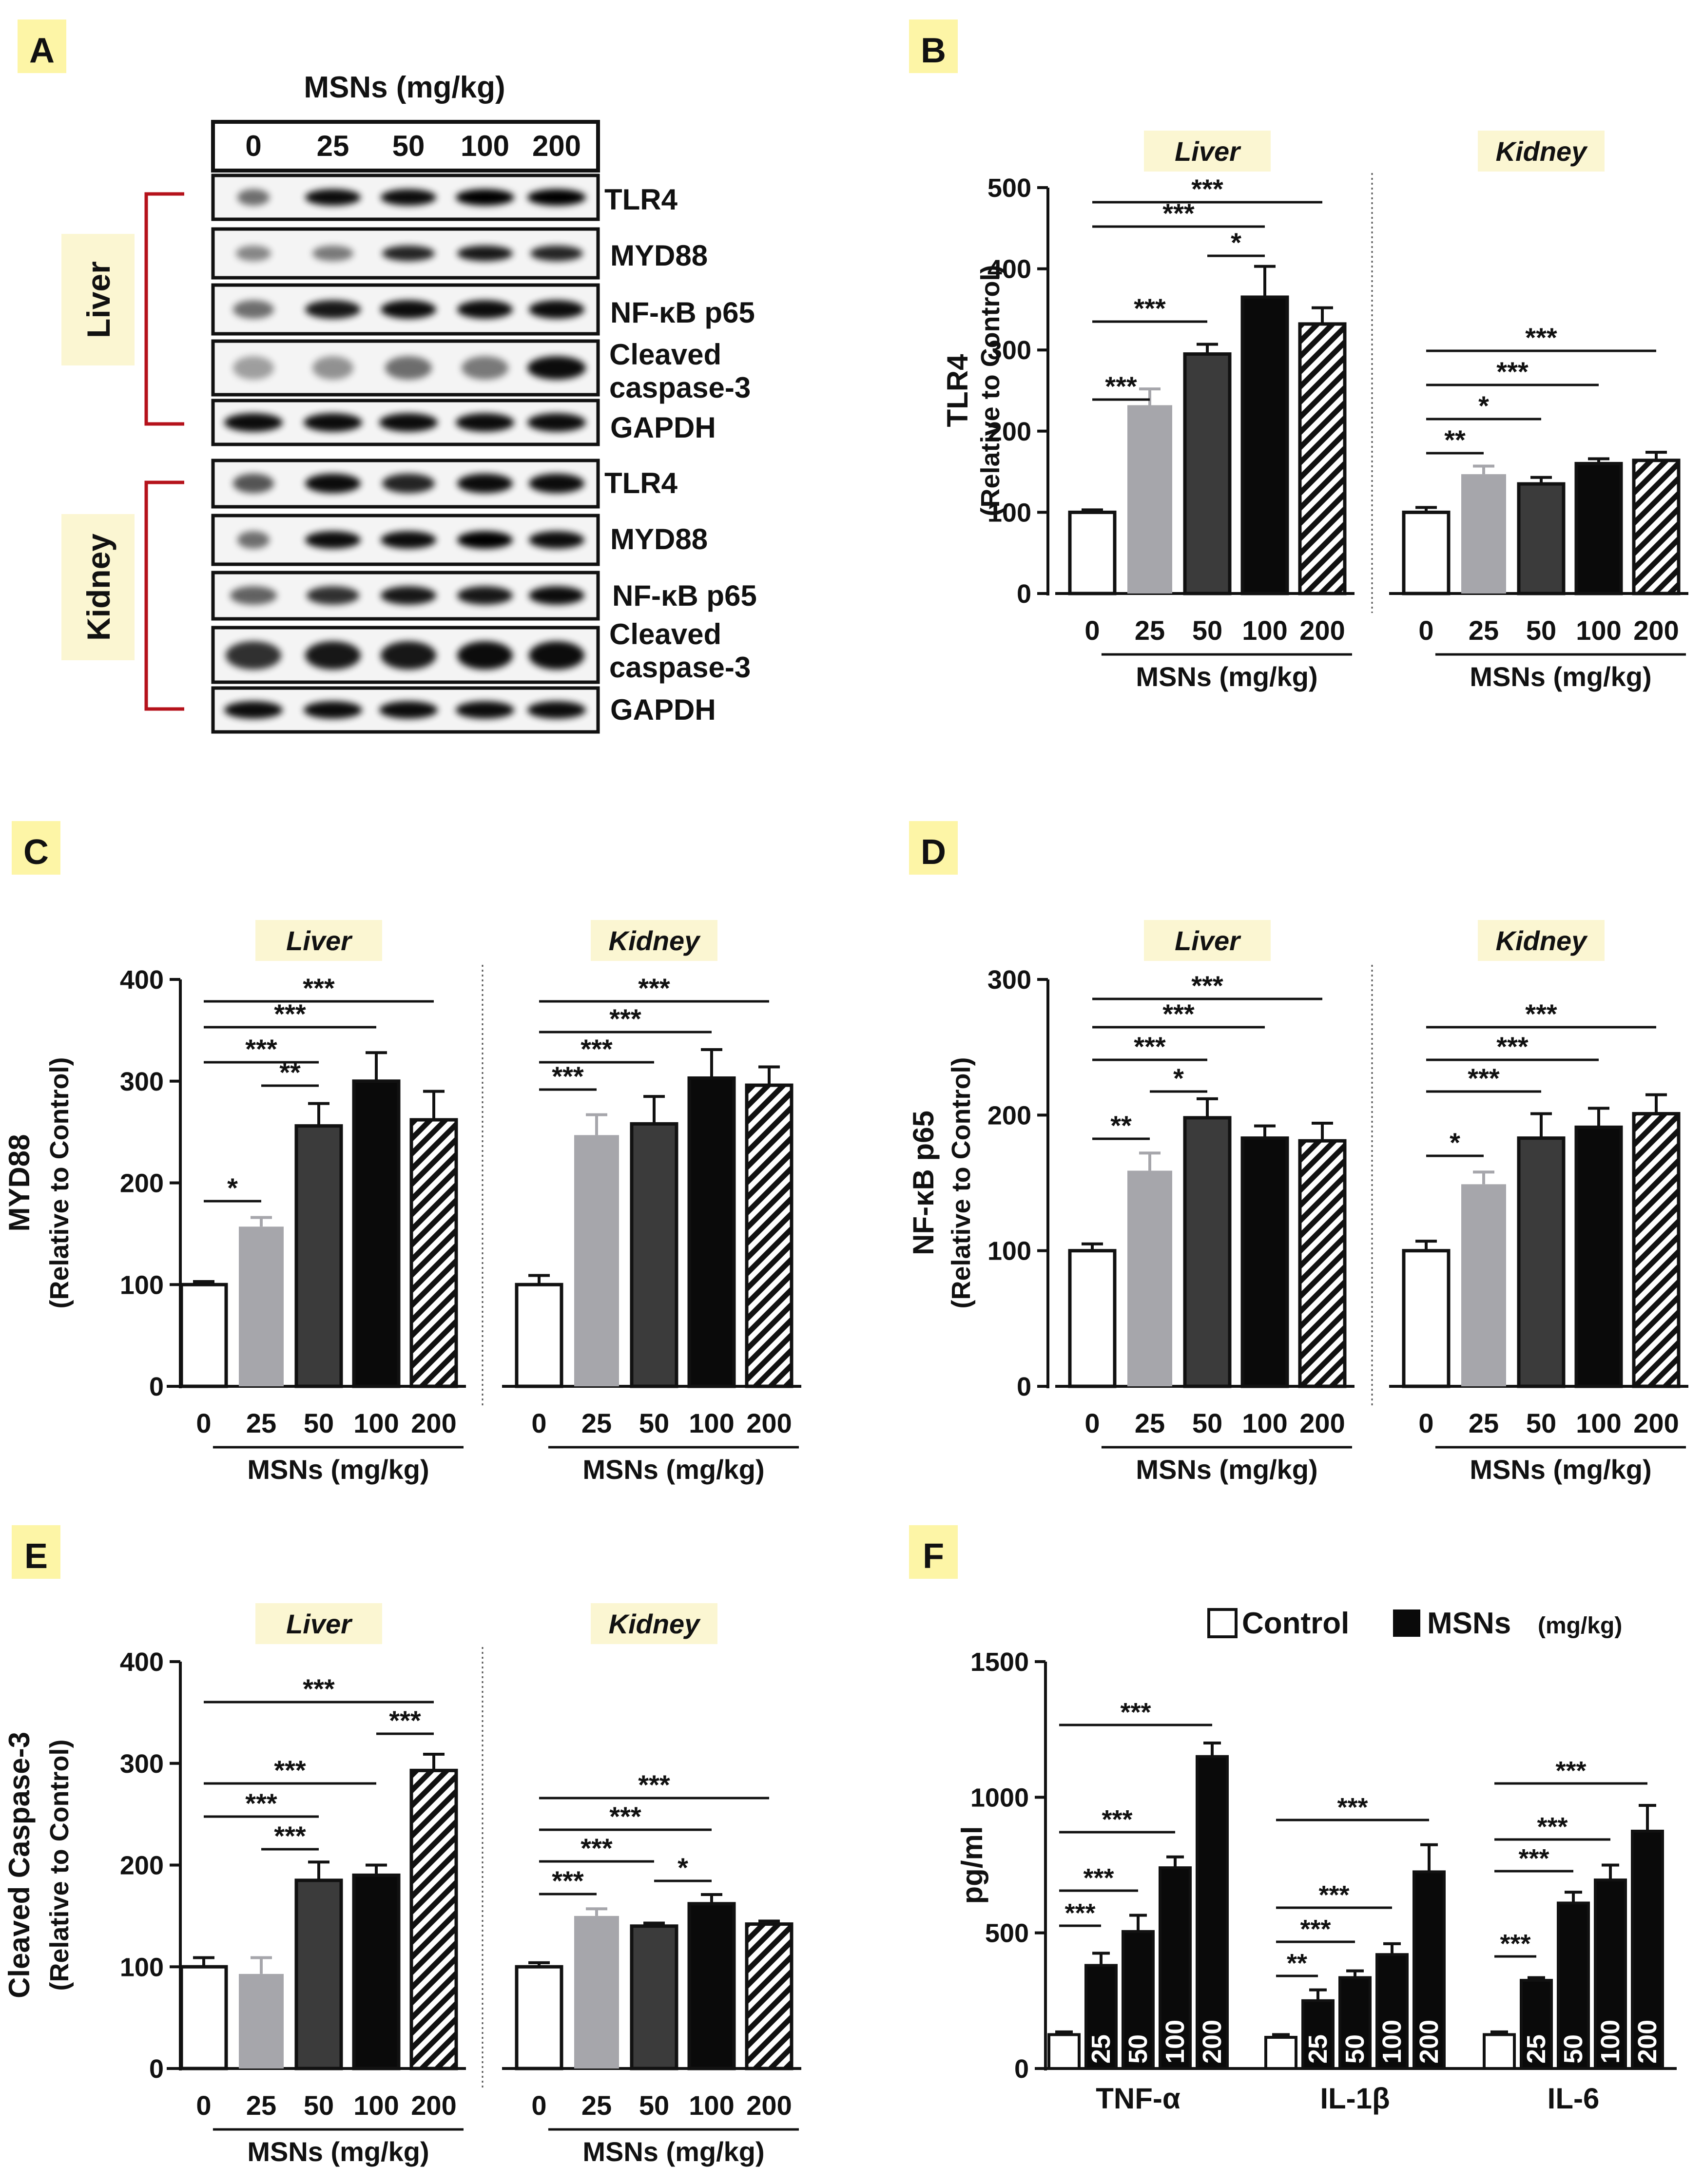 The width and height of the screenshot is (1703, 2184). I want to click on band-label-kidney-caspase3: Cleaved caspase-3, so click(680, 651).